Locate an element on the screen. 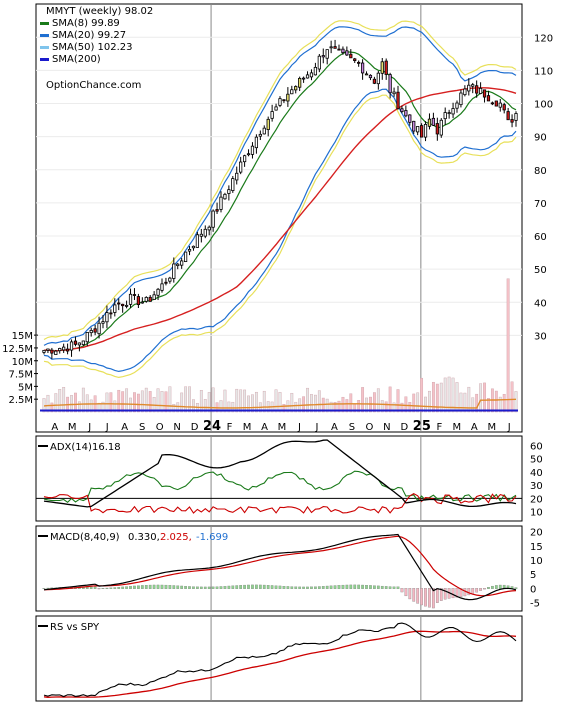 The image size is (566, 706). adx-value: 16.18 is located at coordinates (106, 447).